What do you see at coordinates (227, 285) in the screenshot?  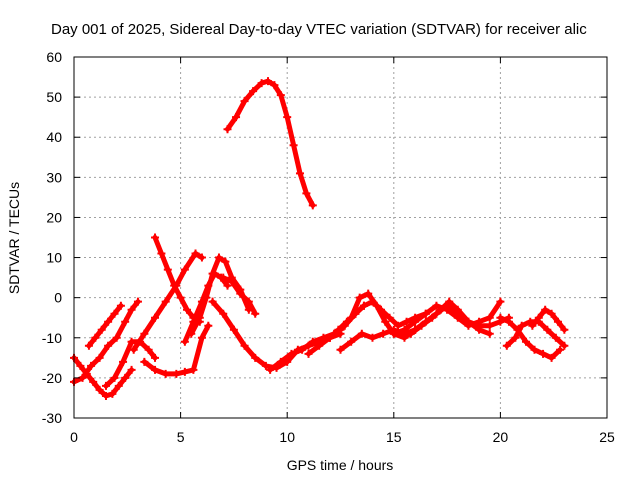 I see `data-point-sat-i` at bounding box center [227, 285].